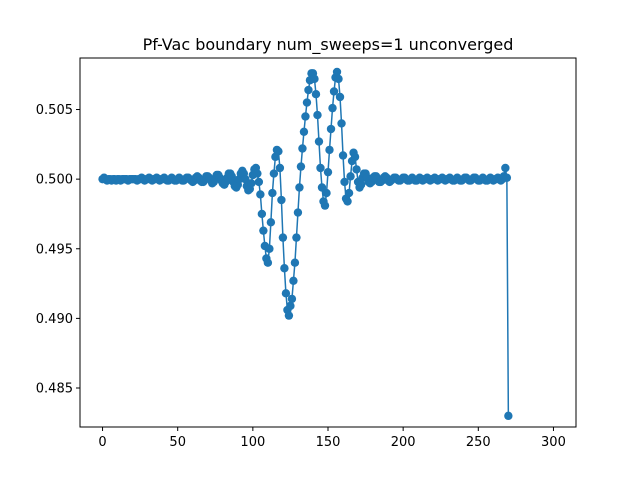 The image size is (640, 485). Describe the element at coordinates (328, 45) in the screenshot. I see `chart-title: Pf-Vac boundary num_sweeps=1 unconverged` at that location.